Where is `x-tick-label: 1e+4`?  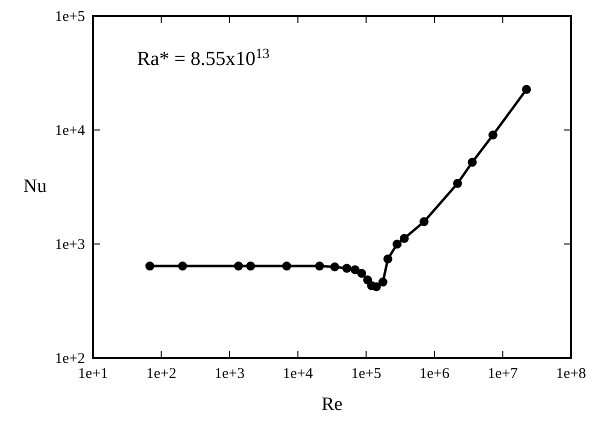 x-tick-label: 1e+4 is located at coordinates (298, 374).